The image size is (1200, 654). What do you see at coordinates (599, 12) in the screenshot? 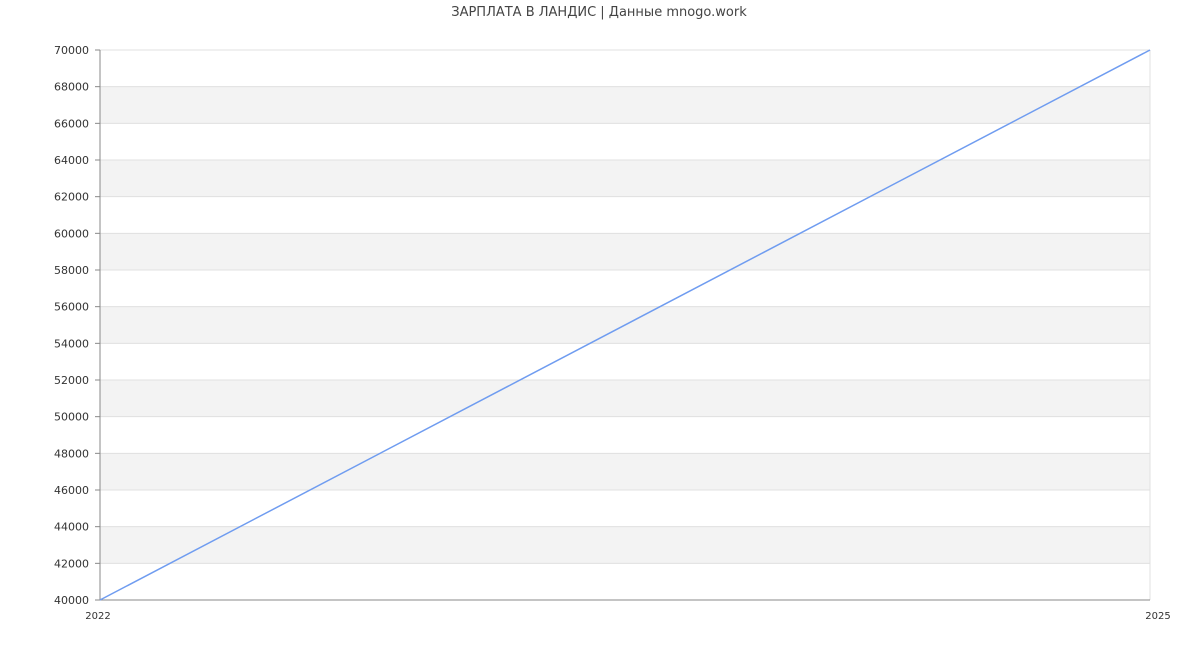
I see `chart-title: ЗАРПЛАТА В ЛАНДИС | Данные mnogo.work` at bounding box center [599, 12].